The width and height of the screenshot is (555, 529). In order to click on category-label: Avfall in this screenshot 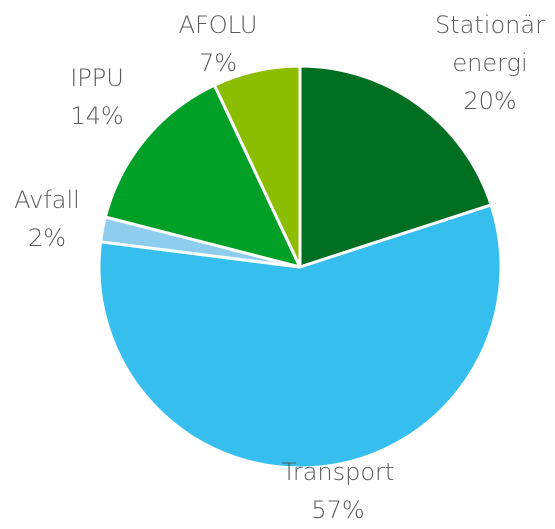, I will do `click(47, 200)`.